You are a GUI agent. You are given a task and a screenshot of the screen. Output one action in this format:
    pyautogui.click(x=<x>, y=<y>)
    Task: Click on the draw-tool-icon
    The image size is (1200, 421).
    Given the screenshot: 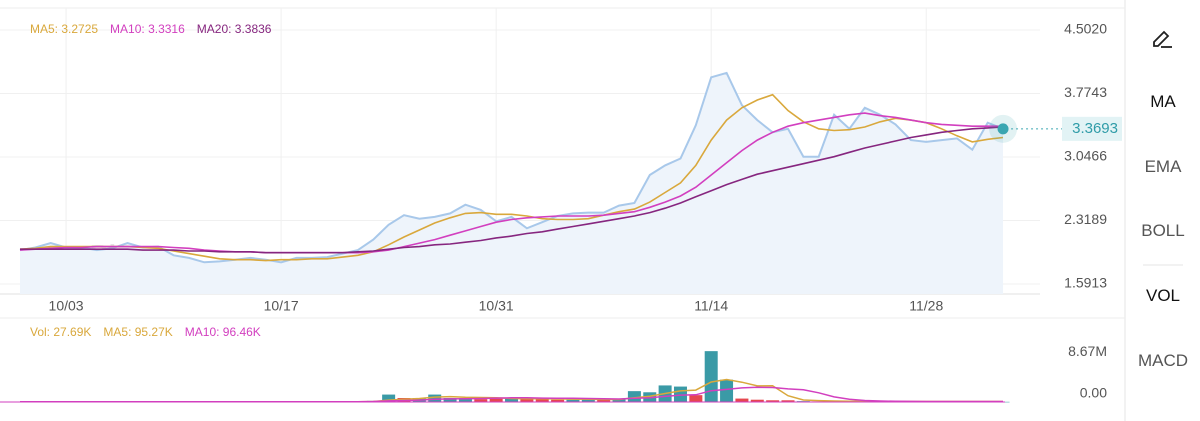 What is the action you would take?
    pyautogui.click(x=1162, y=39)
    